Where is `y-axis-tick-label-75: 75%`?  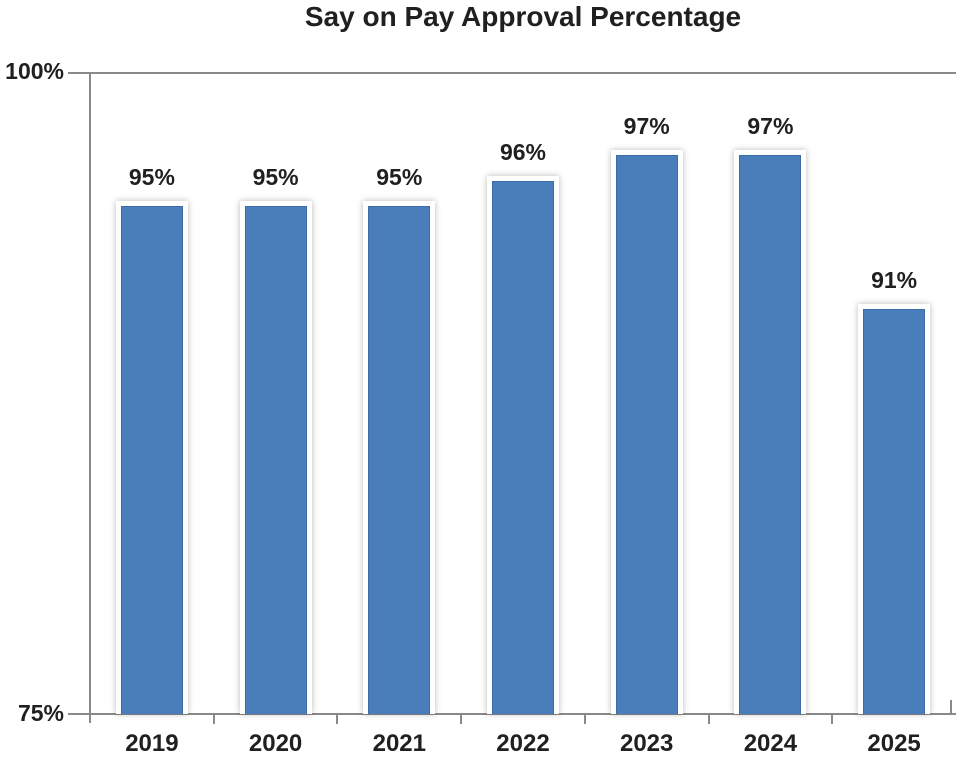
y-axis-tick-label-75: 75% is located at coordinates (40, 713).